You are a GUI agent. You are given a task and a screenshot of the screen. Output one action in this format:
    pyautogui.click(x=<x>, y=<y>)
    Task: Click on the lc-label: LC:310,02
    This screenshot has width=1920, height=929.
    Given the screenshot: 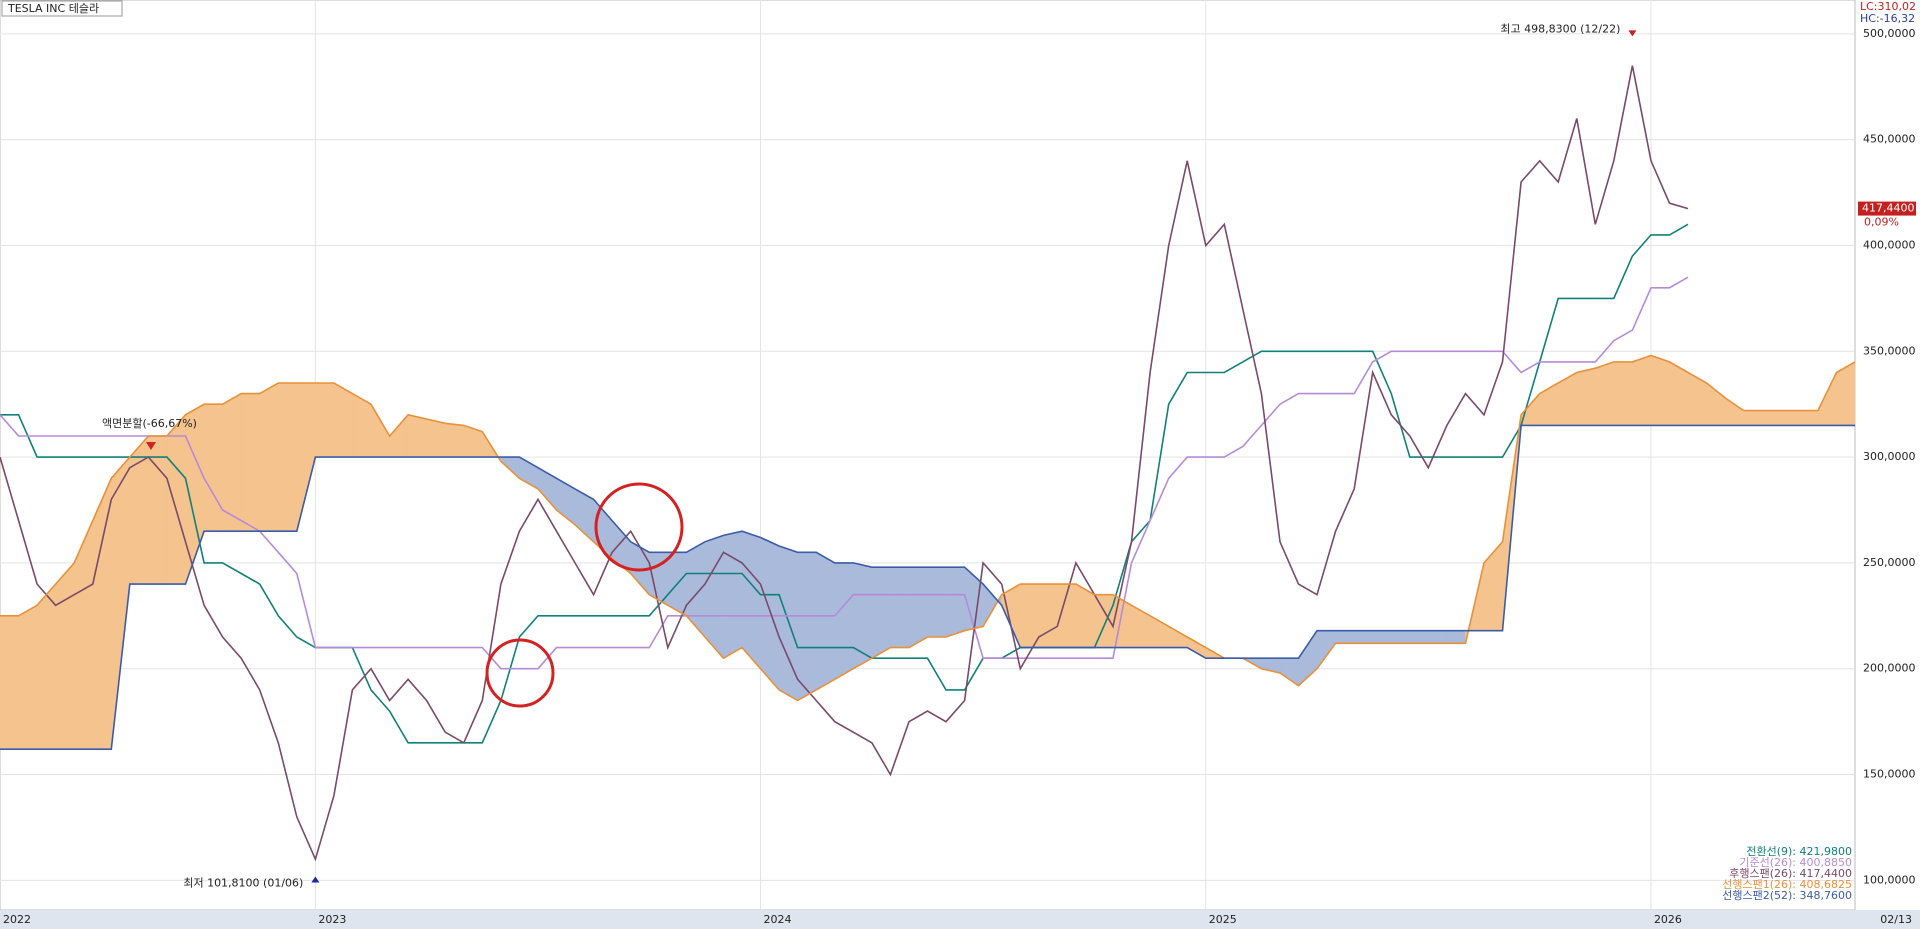 What is the action you would take?
    pyautogui.click(x=1888, y=6)
    